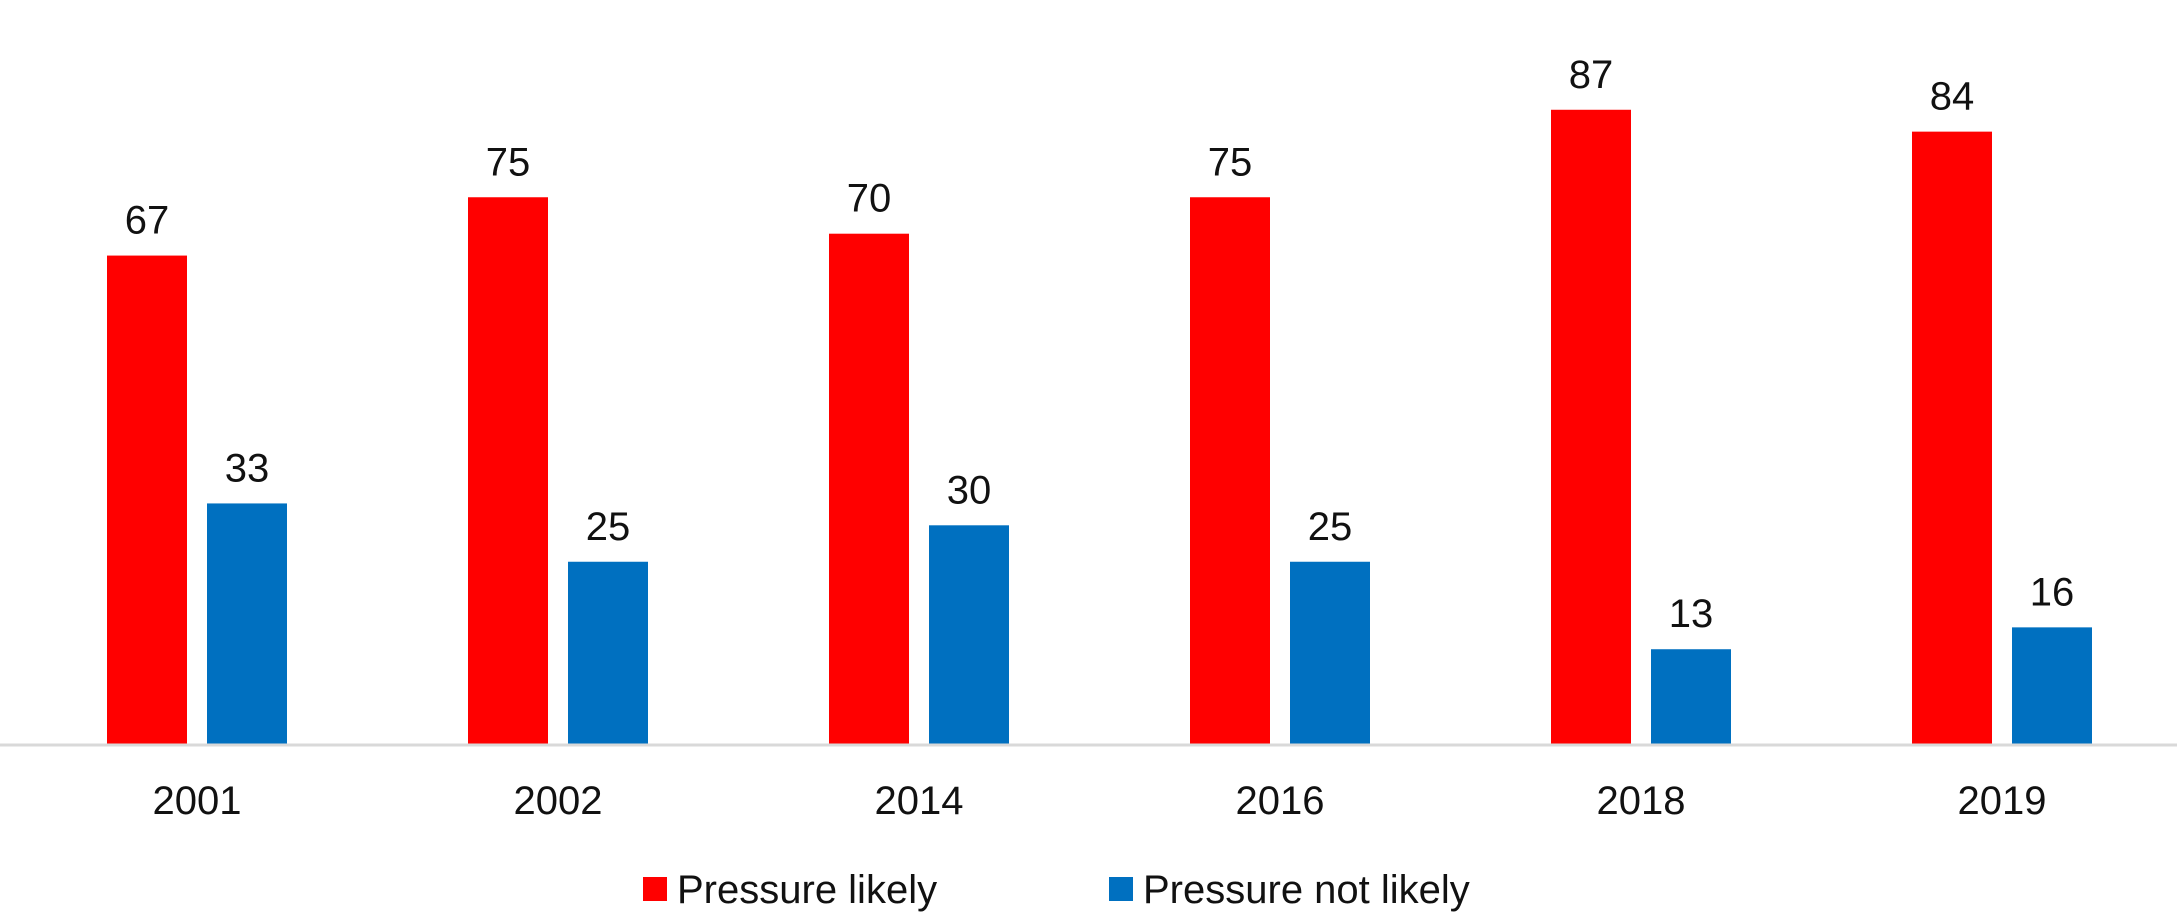 This screenshot has height=920, width=2177. Describe the element at coordinates (1100, 801) in the screenshot. I see `x-tick-labels-layer: 2001 2002 2014 2016 2018 2019` at that location.